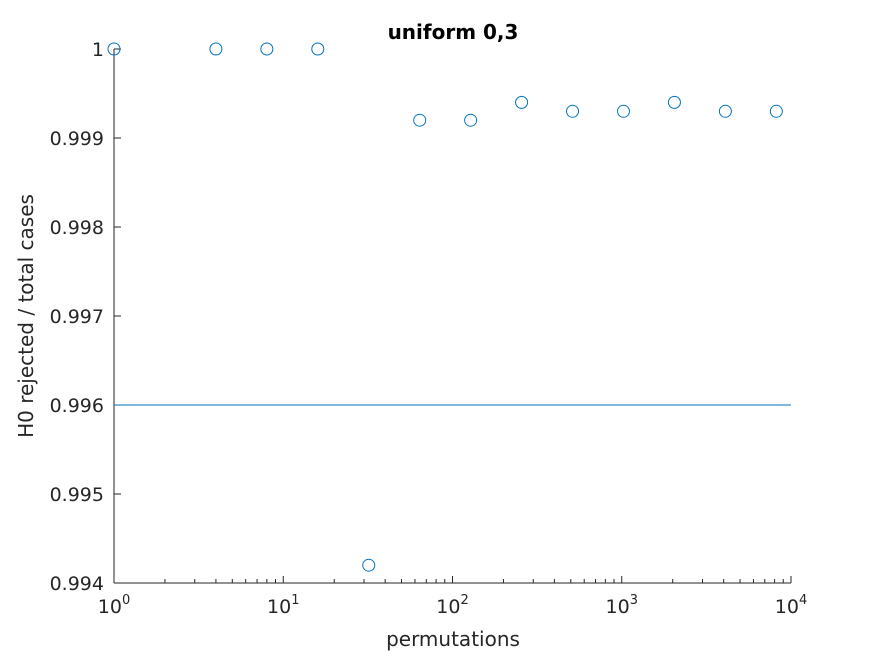 Image resolution: width=875 pixels, height=656 pixels. I want to click on x-tick-label: 10⁰, so click(114, 605).